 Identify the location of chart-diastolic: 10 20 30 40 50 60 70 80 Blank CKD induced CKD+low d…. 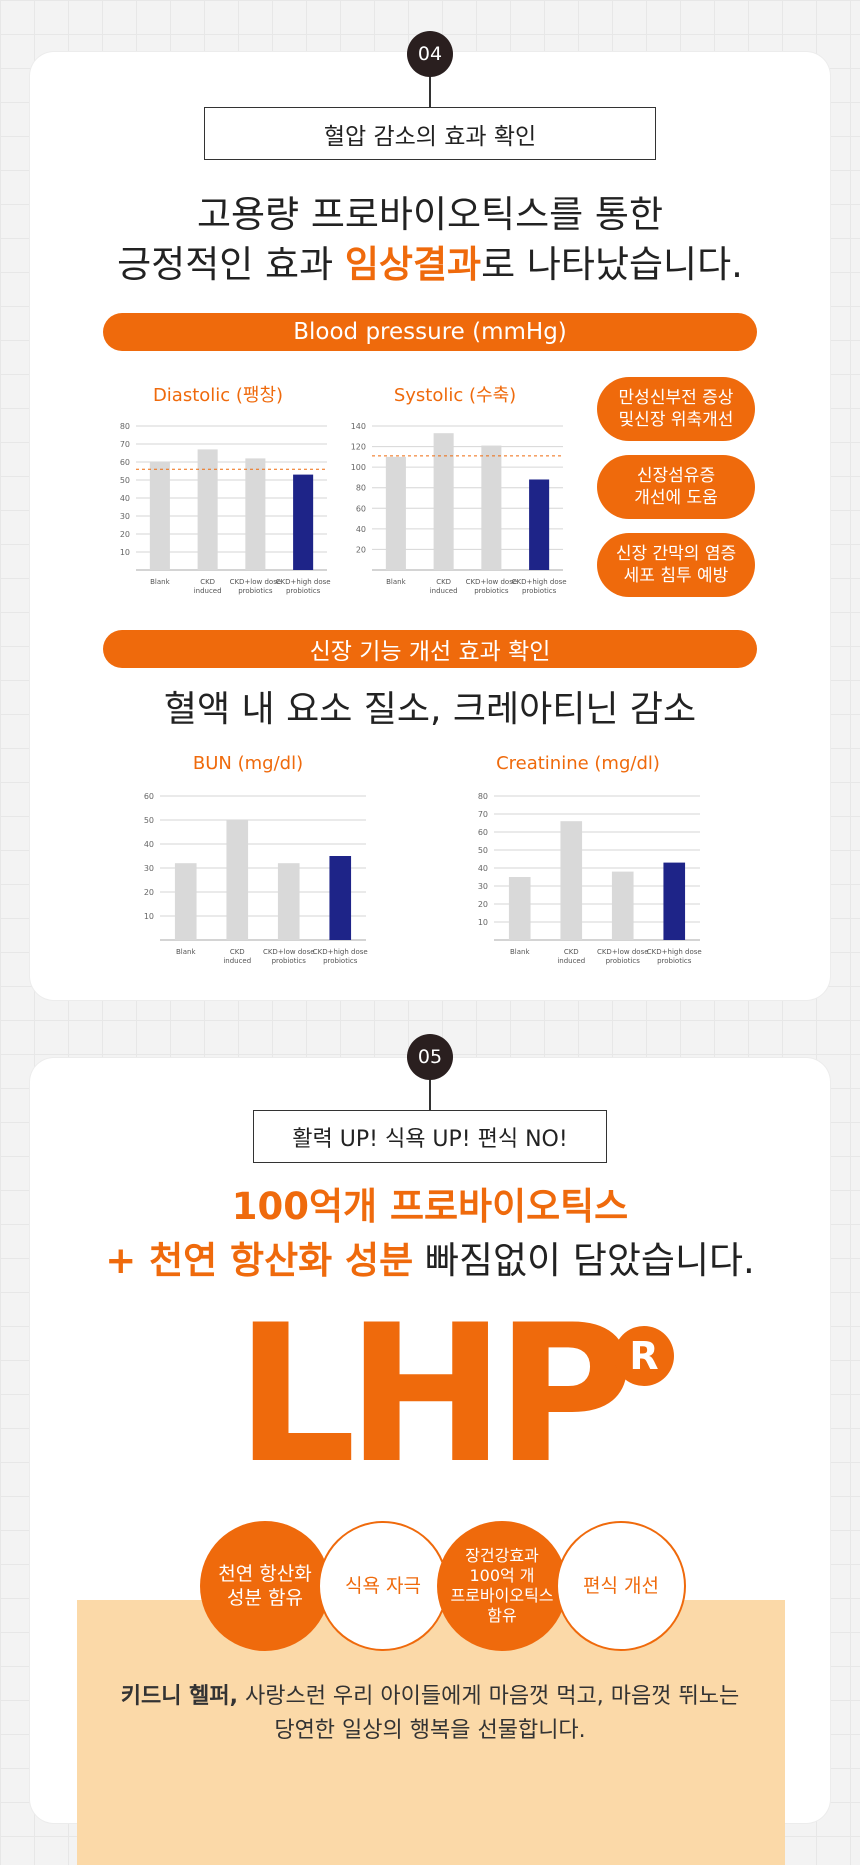
(225, 508).